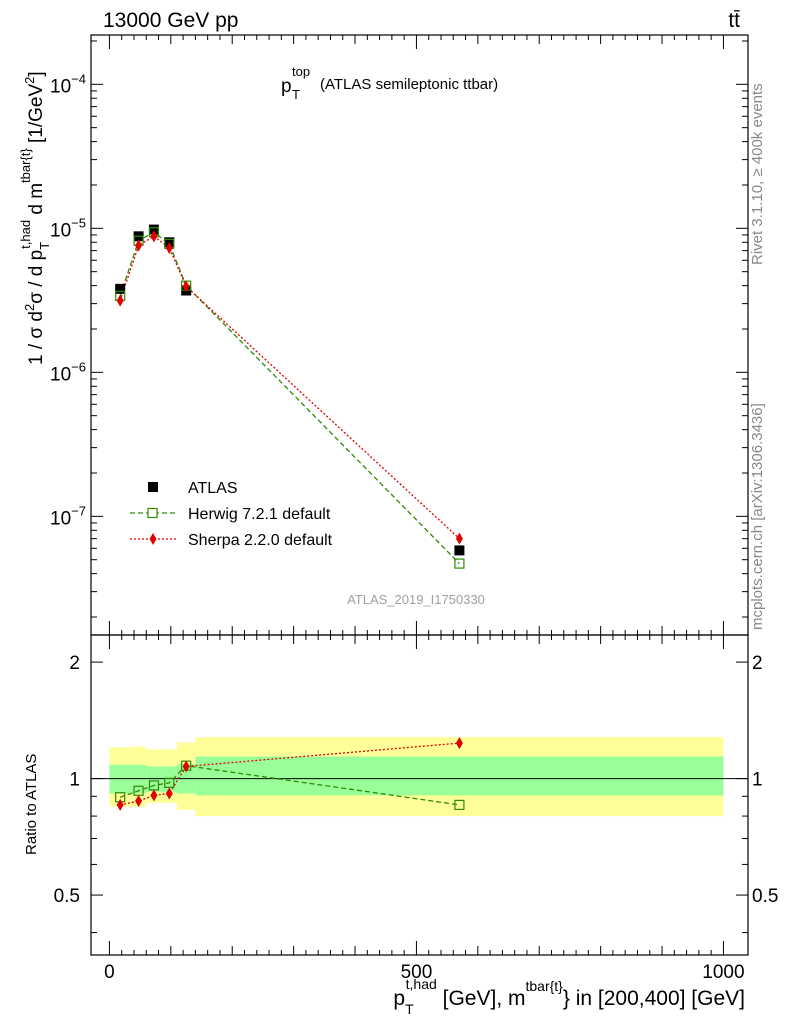 Image resolution: width=786 pixels, height=1024 pixels. I want to click on watermark: ATLAS_2019_I1750330, so click(416, 599).